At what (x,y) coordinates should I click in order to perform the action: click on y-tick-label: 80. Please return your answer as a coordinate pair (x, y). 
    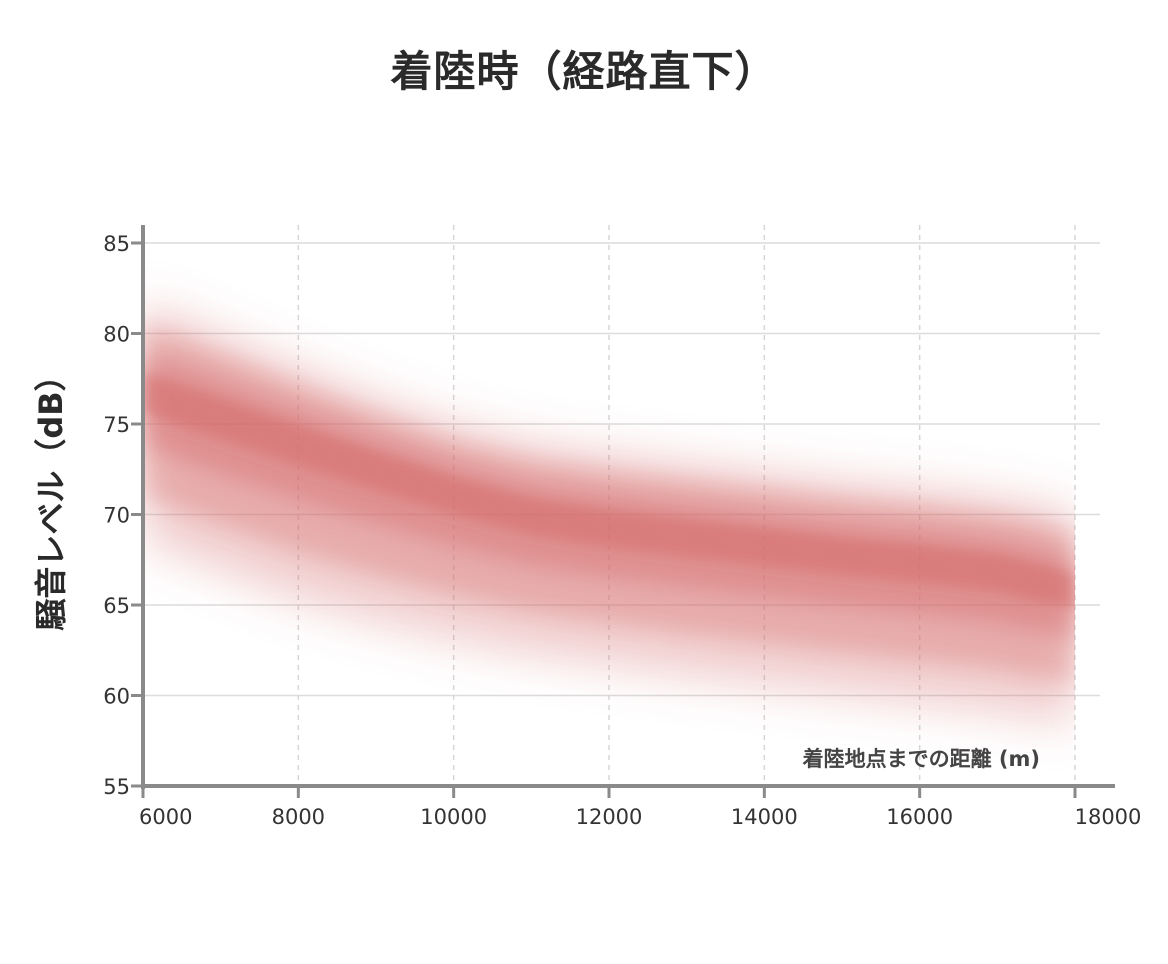
    Looking at the image, I should click on (116, 335).